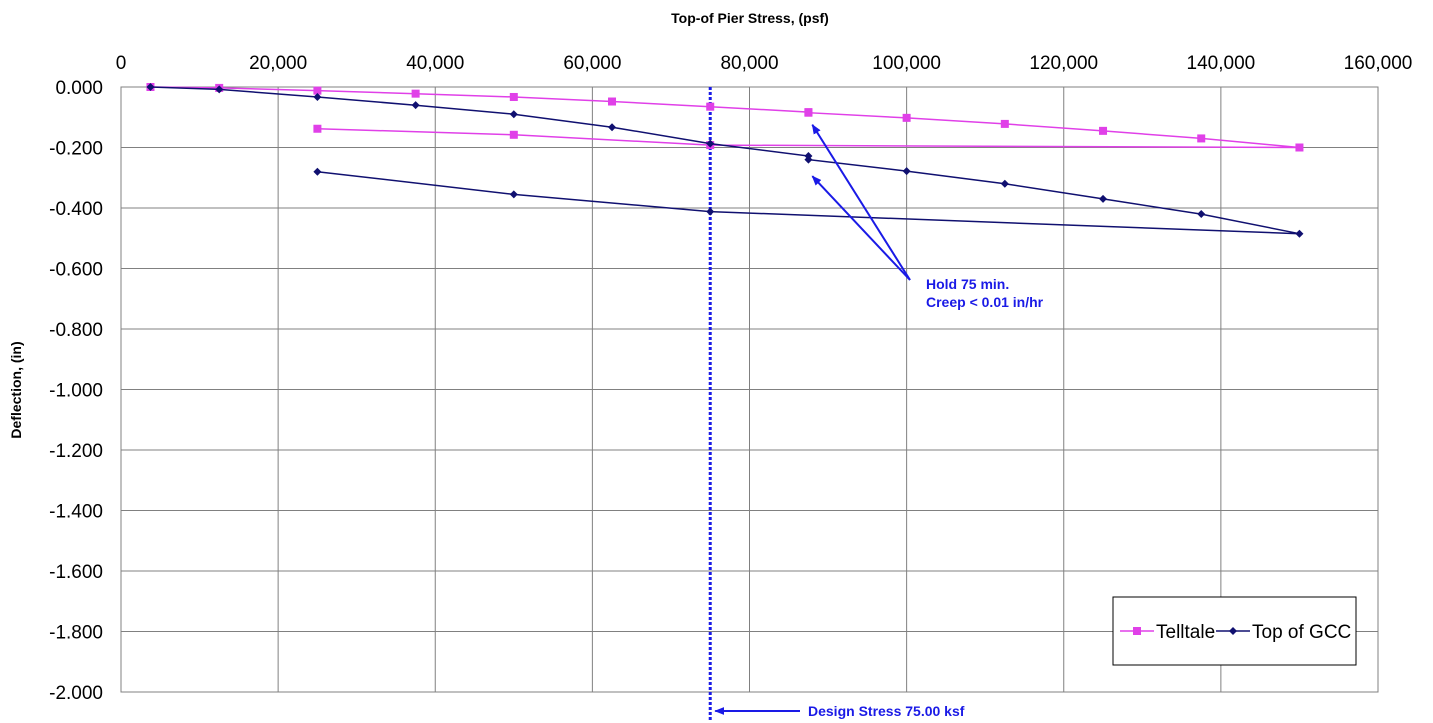 This screenshot has width=1433, height=723. What do you see at coordinates (76, 693) in the screenshot?
I see `y-tick-label: -2.000` at bounding box center [76, 693].